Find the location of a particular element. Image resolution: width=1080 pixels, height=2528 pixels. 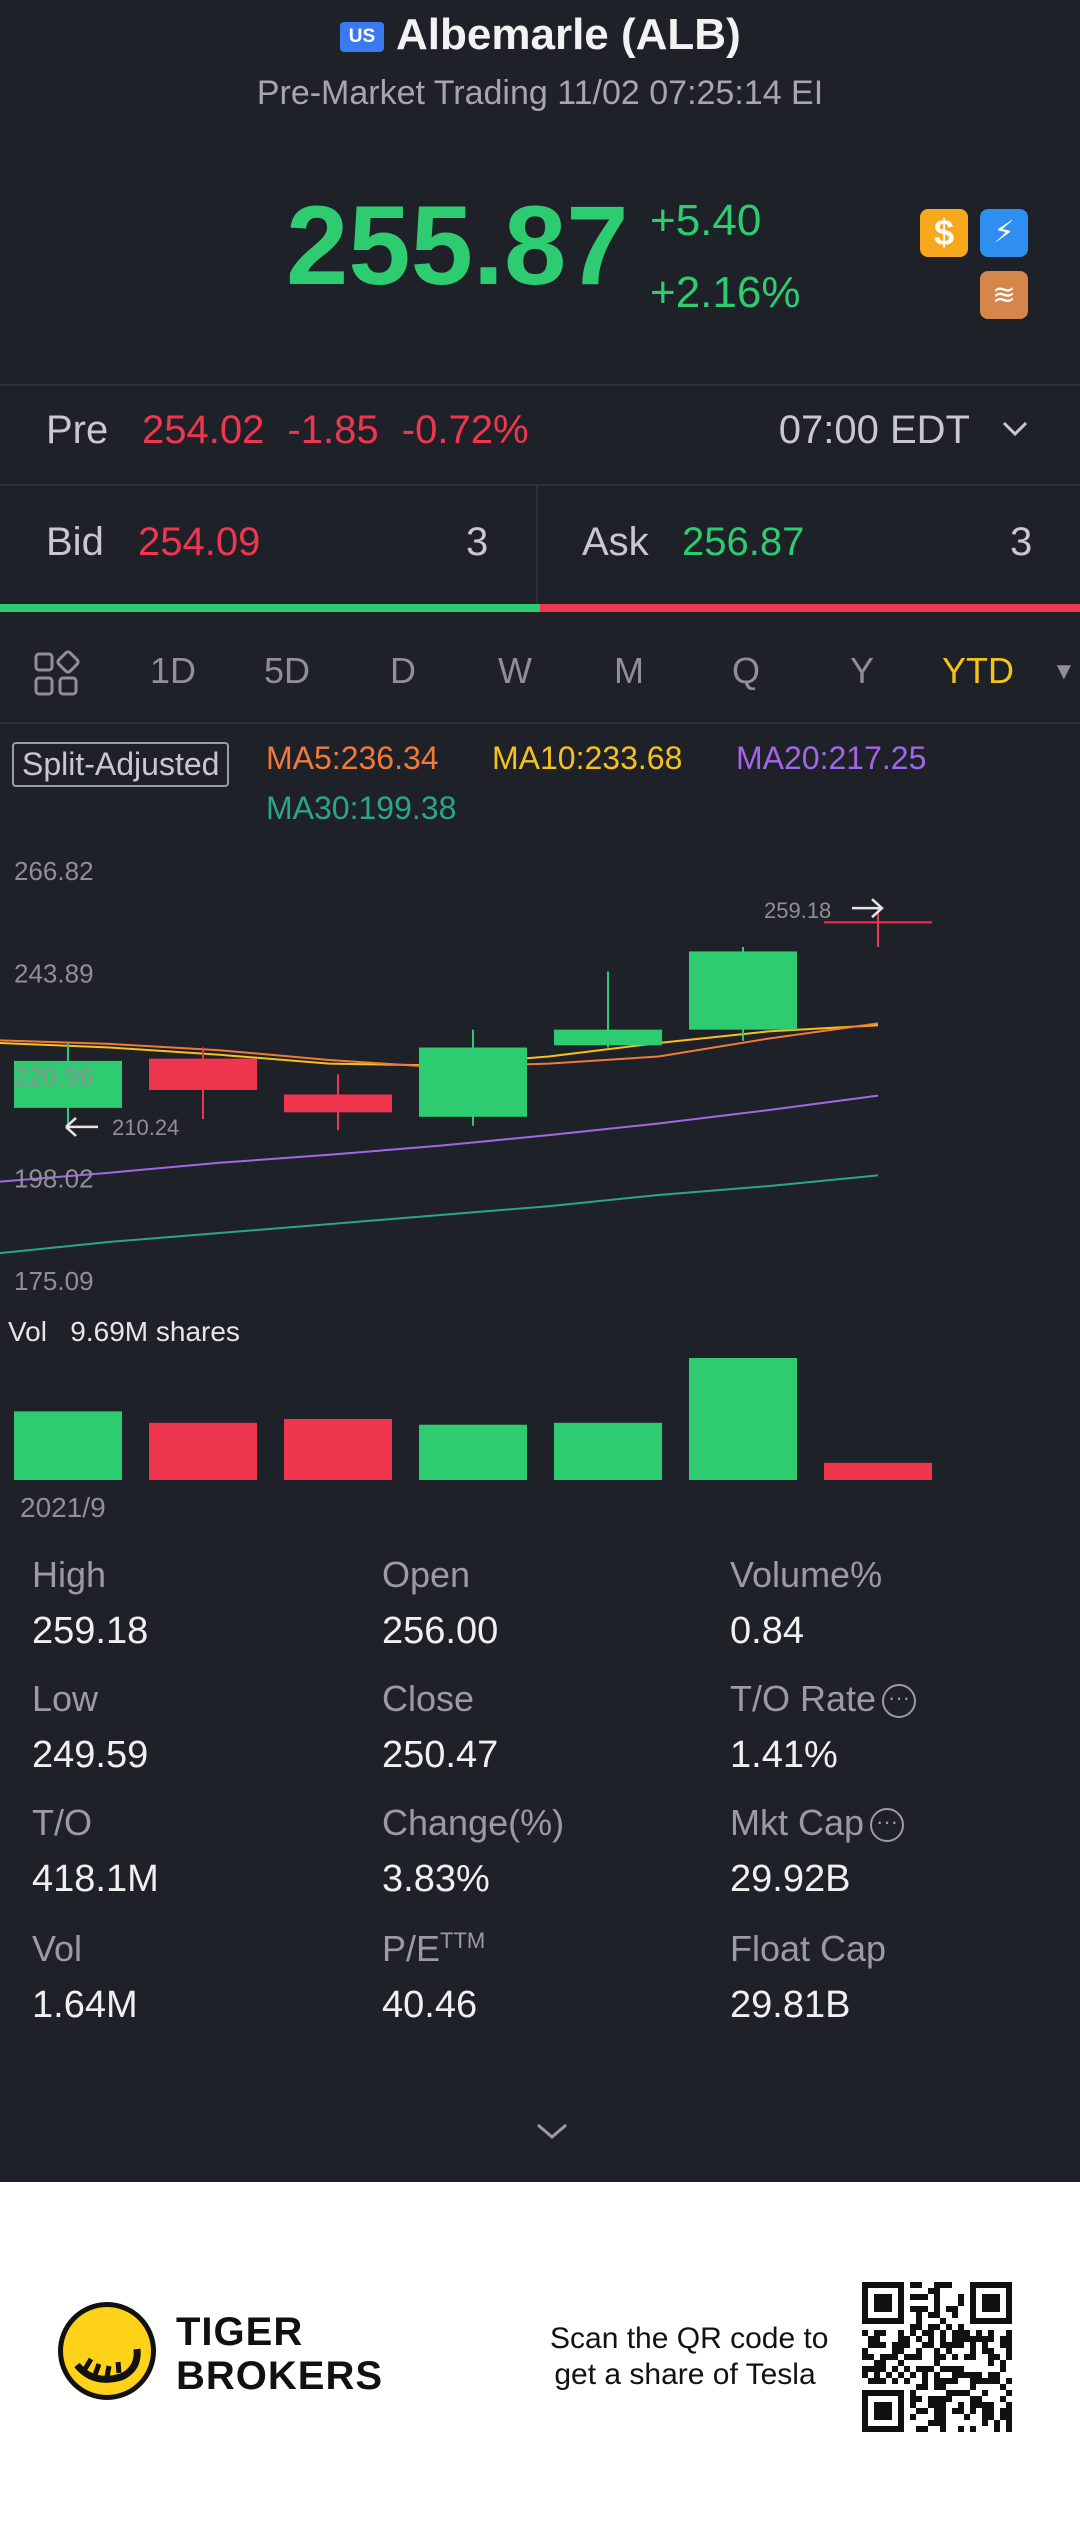

period-tabs: 1D 5D D W M Q Y YTD ▼ is located at coordinates (540, 674).